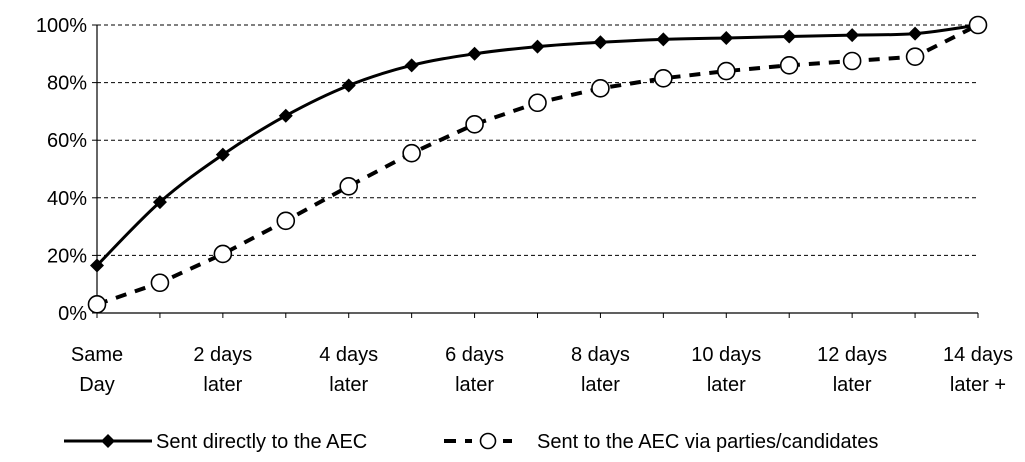 The image size is (1025, 462). Describe the element at coordinates (261, 442) in the screenshot. I see `legend-label-1: Sent directly to the AEC` at that location.